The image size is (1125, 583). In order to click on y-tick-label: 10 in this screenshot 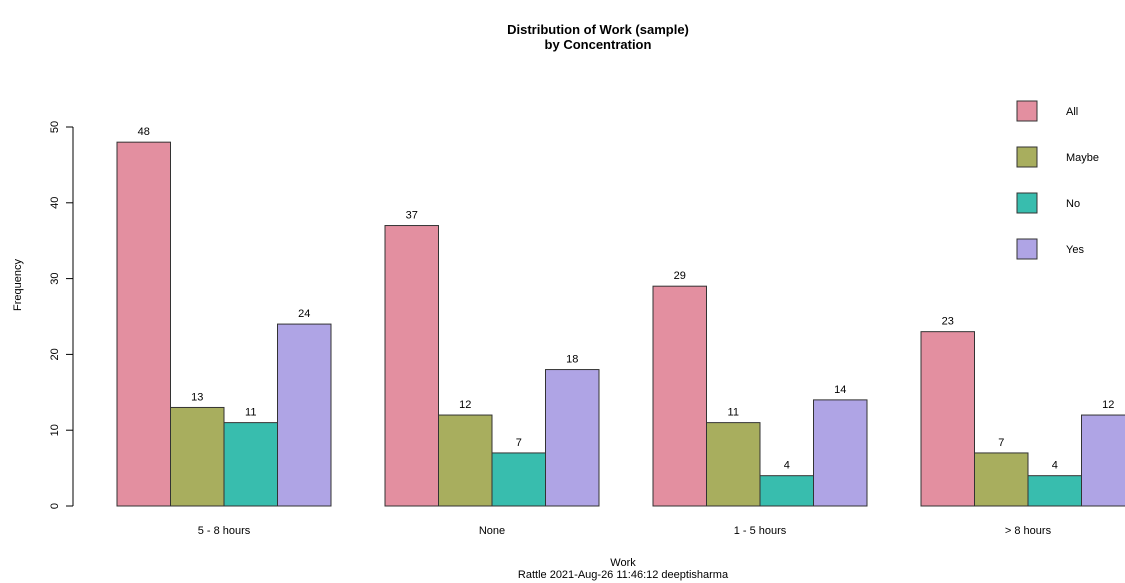, I will do `click(55, 430)`.